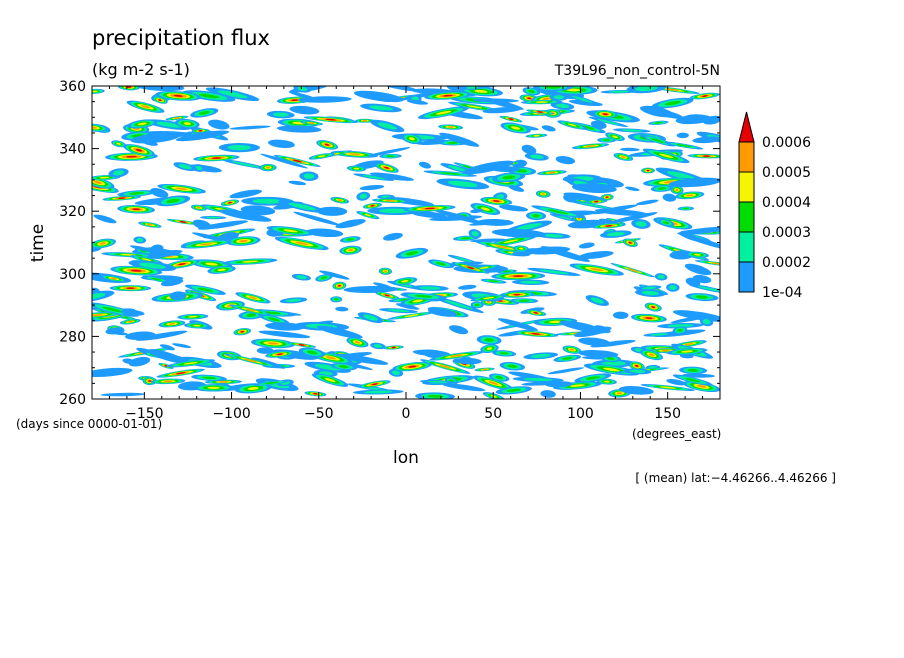 The height and width of the screenshot is (658, 904). Describe the element at coordinates (319, 414) in the screenshot. I see `x-tick-label: −50` at that location.